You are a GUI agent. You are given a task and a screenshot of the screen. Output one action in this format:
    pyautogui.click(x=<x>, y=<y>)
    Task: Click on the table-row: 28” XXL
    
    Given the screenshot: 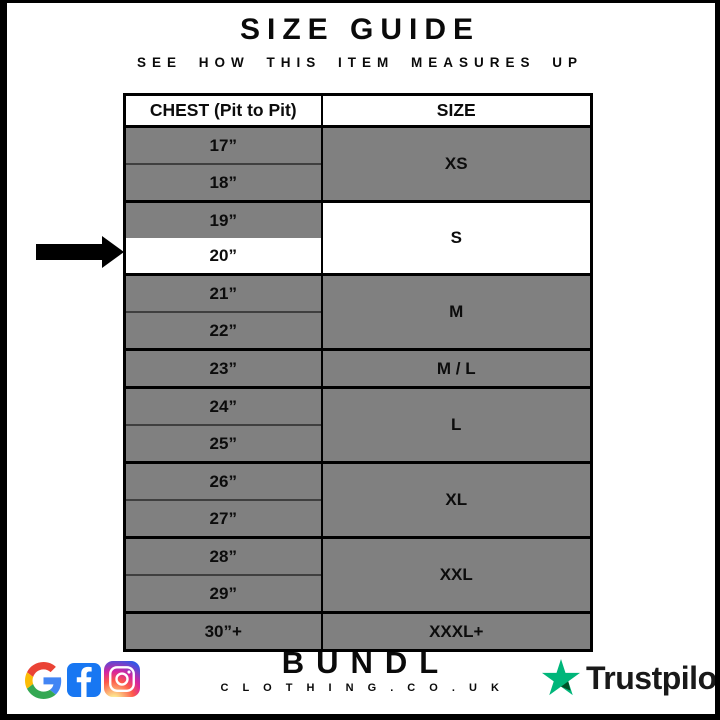 What is the action you would take?
    pyautogui.click(x=358, y=574)
    